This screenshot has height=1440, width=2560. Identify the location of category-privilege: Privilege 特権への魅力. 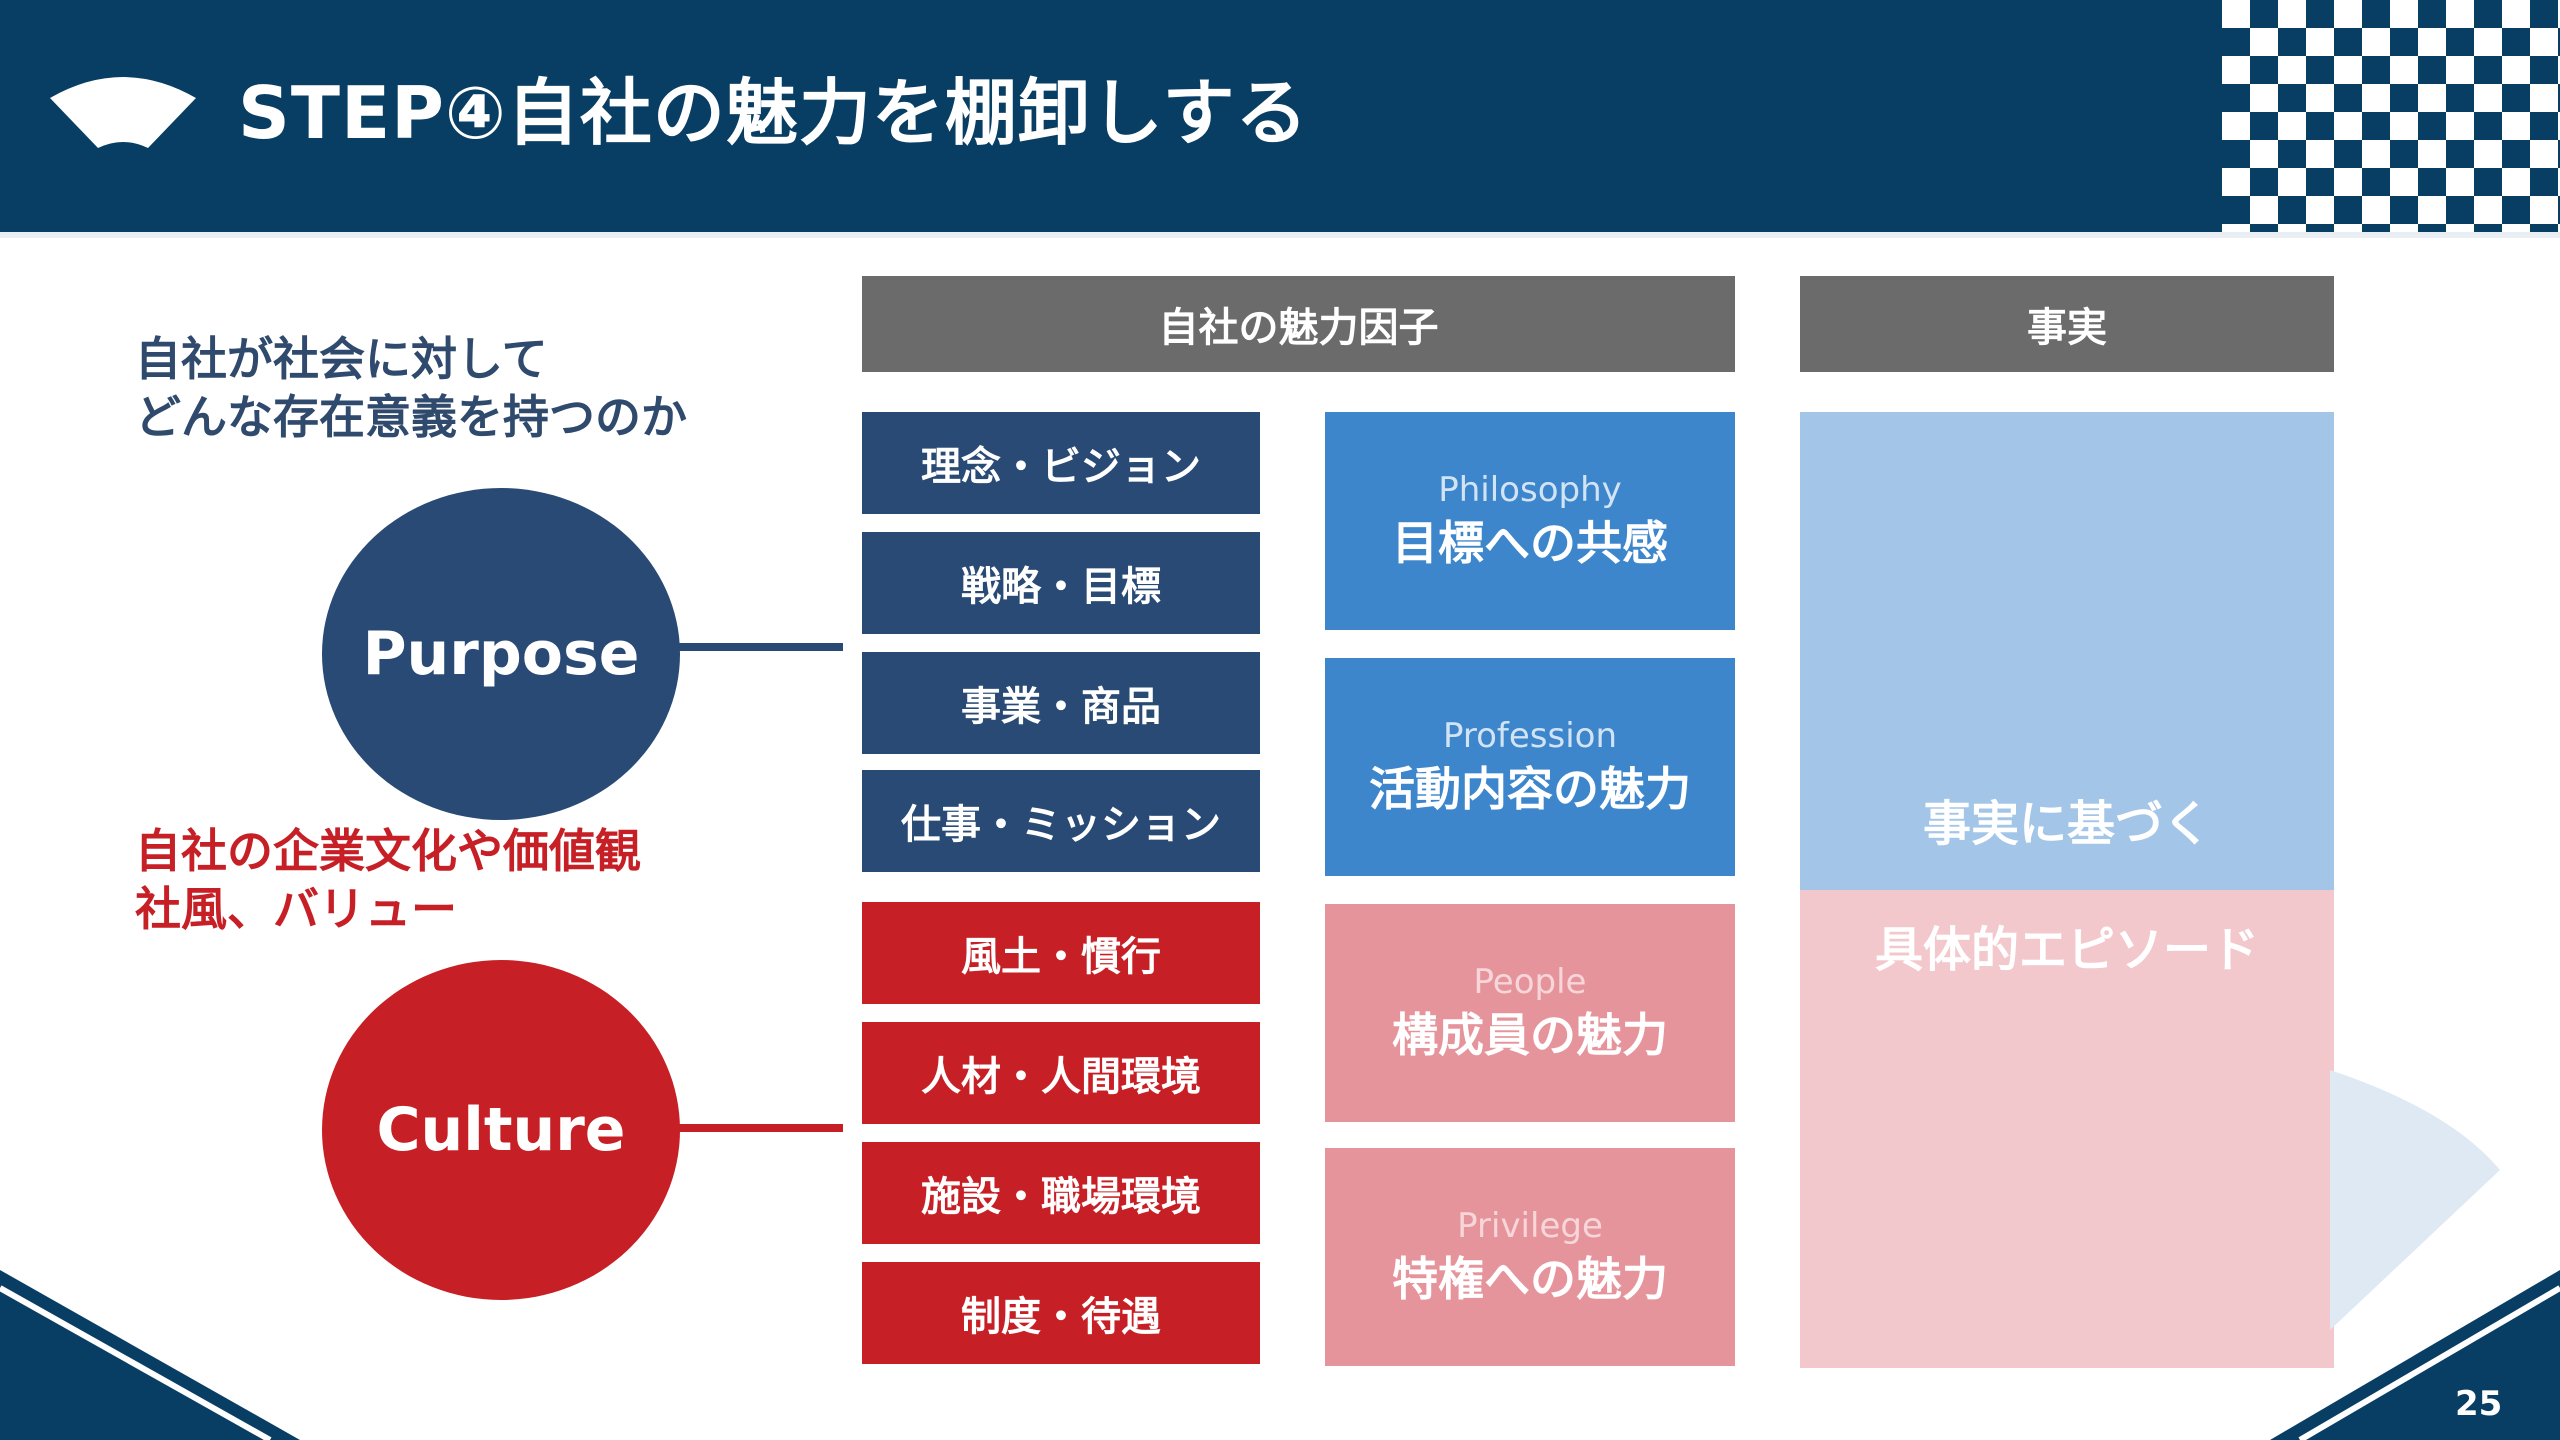
(1530, 1257).